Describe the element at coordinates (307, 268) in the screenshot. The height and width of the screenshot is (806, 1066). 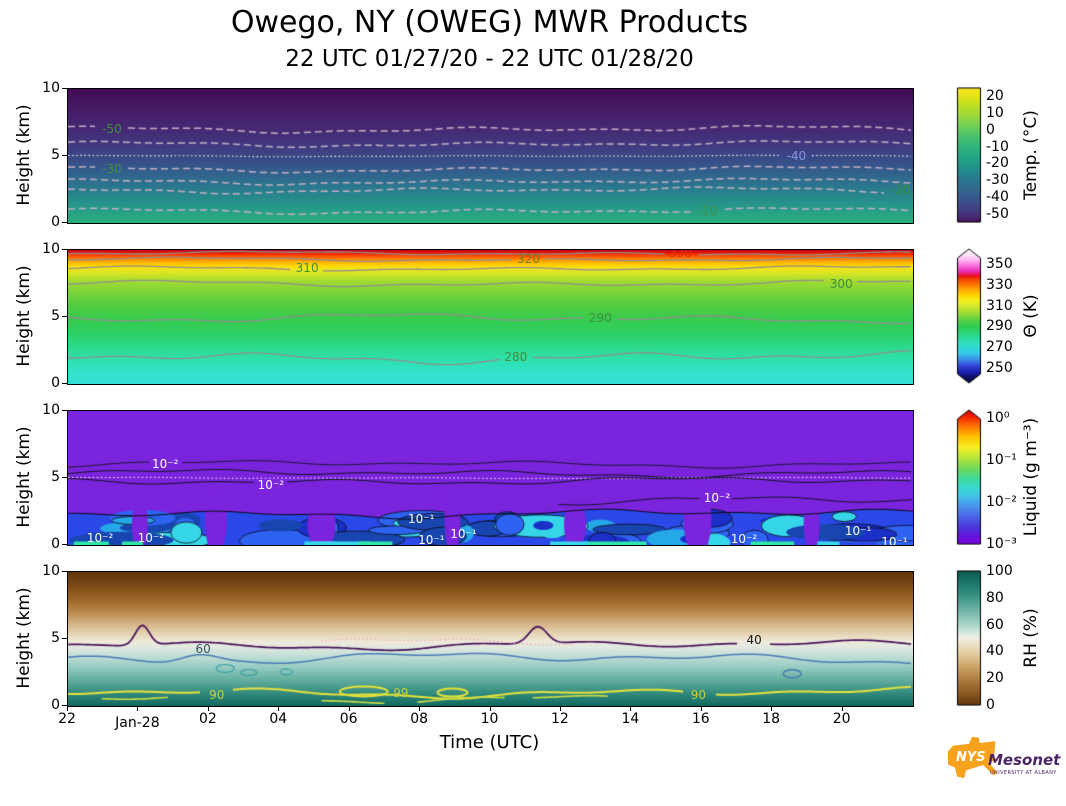
I see `contour-label: 310` at that location.